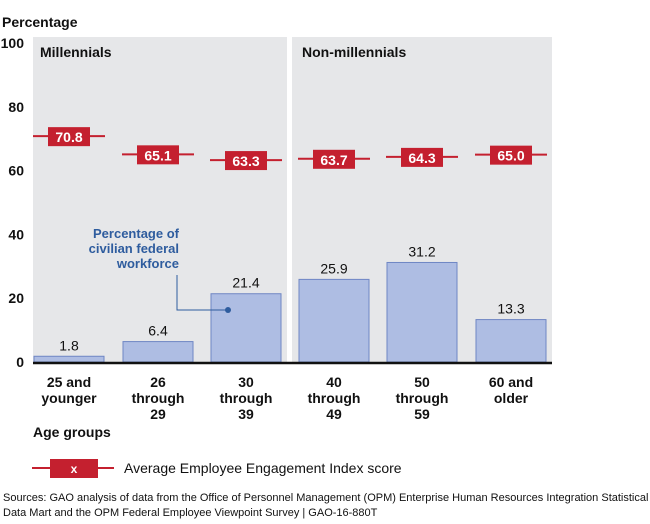 The width and height of the screenshot is (650, 524). Describe the element at coordinates (69, 345) in the screenshot. I see `bar-value-label: 1.8` at that location.